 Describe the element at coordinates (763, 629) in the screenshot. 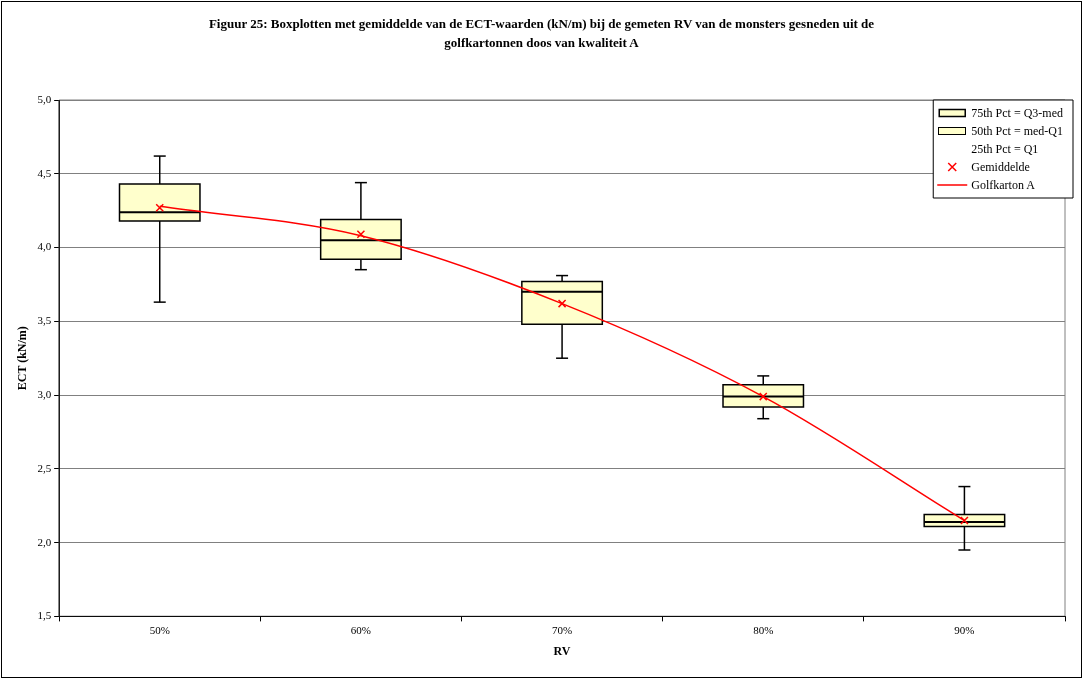

I see `x-tick-label: 80%` at that location.